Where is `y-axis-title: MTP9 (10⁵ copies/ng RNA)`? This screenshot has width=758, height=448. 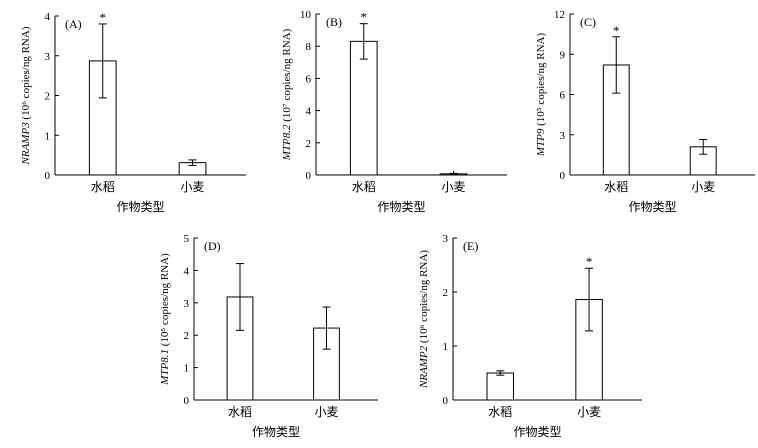 y-axis-title: MTP9 (10⁵ copies/ng RNA) is located at coordinates (541, 95).